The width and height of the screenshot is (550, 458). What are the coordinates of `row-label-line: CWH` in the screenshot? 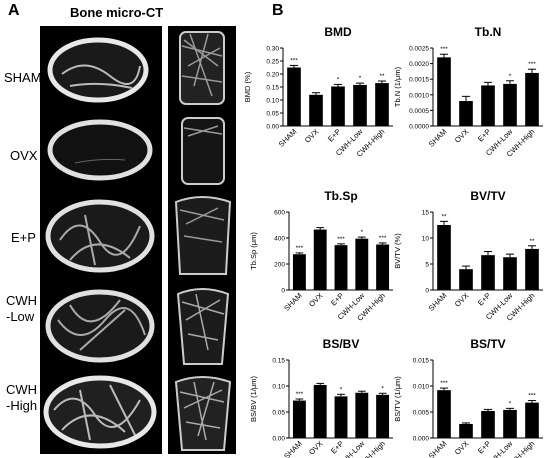 It's located at (22, 300).